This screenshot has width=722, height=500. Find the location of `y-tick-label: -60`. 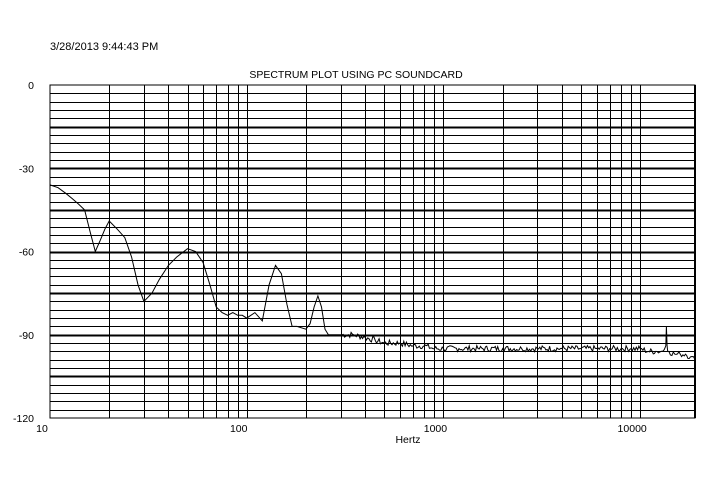

y-tick-label: -60 is located at coordinates (26, 253).